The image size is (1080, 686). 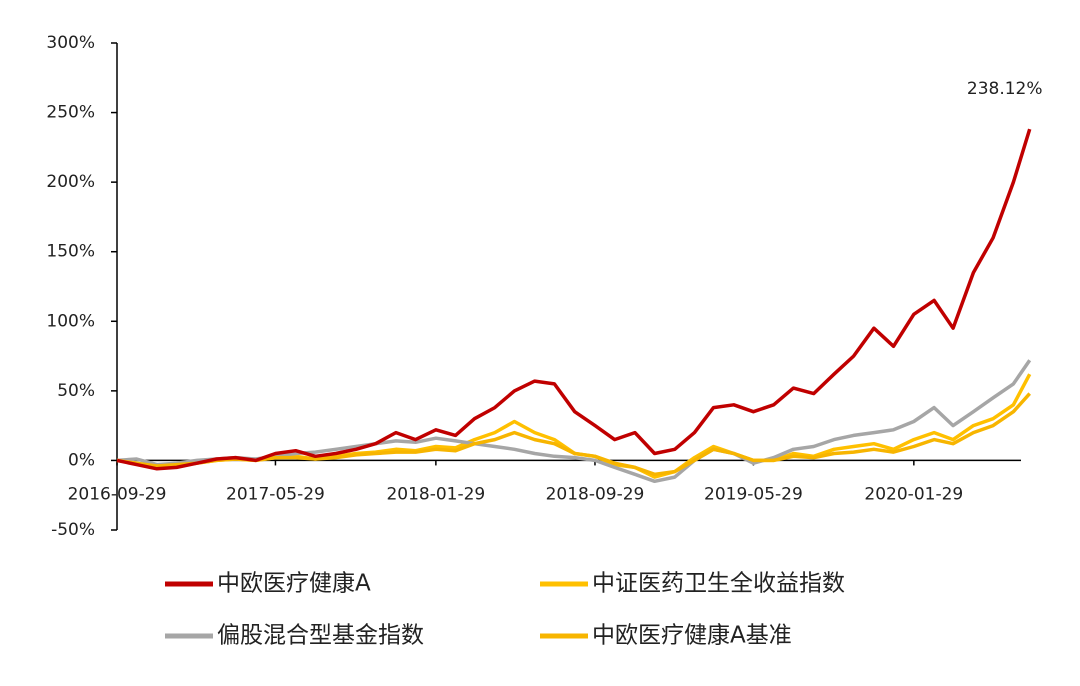 I want to click on x-tick-label: 2016-09-29, so click(x=117, y=494).